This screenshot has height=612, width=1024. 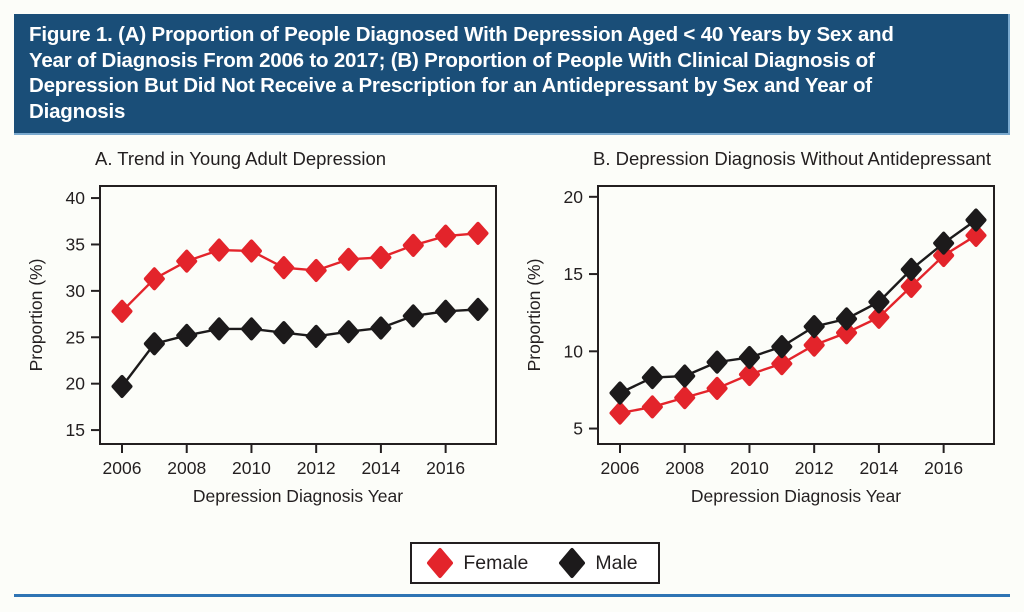 I want to click on svg-text: 10, so click(x=574, y=351).